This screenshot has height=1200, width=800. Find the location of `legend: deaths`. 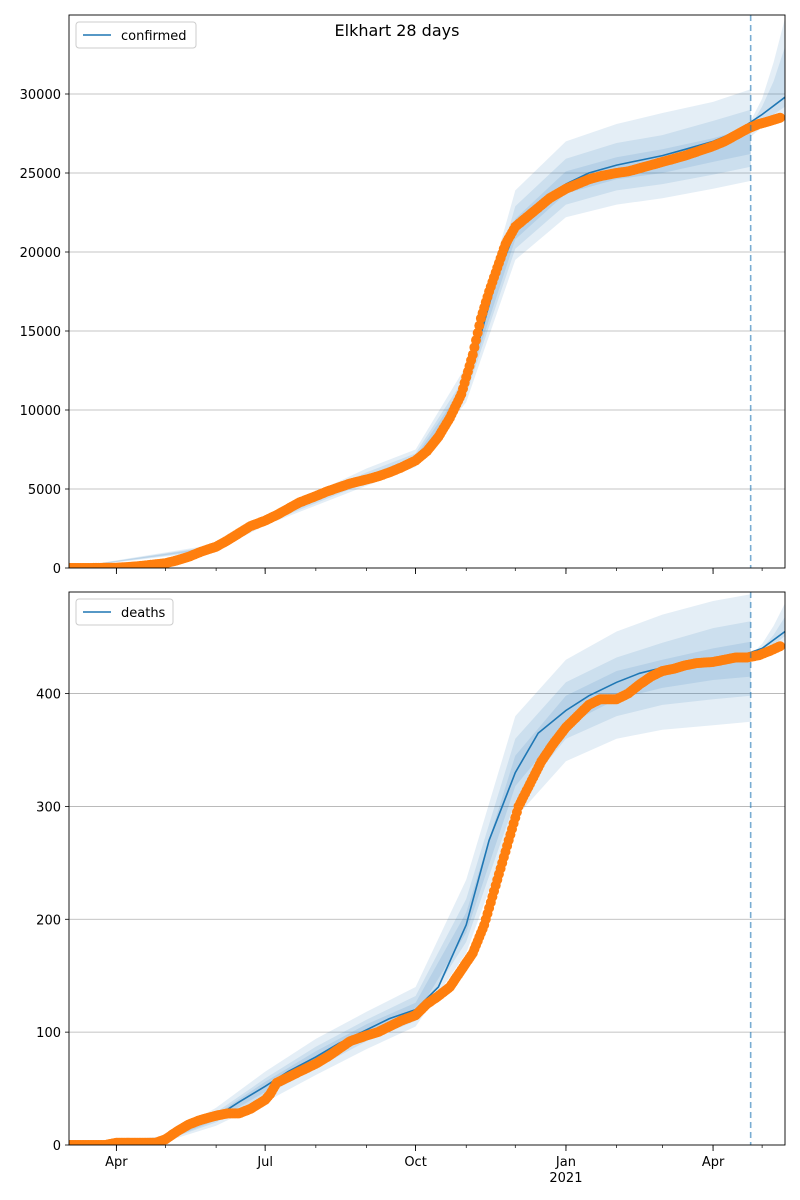

legend: deaths is located at coordinates (124, 612).